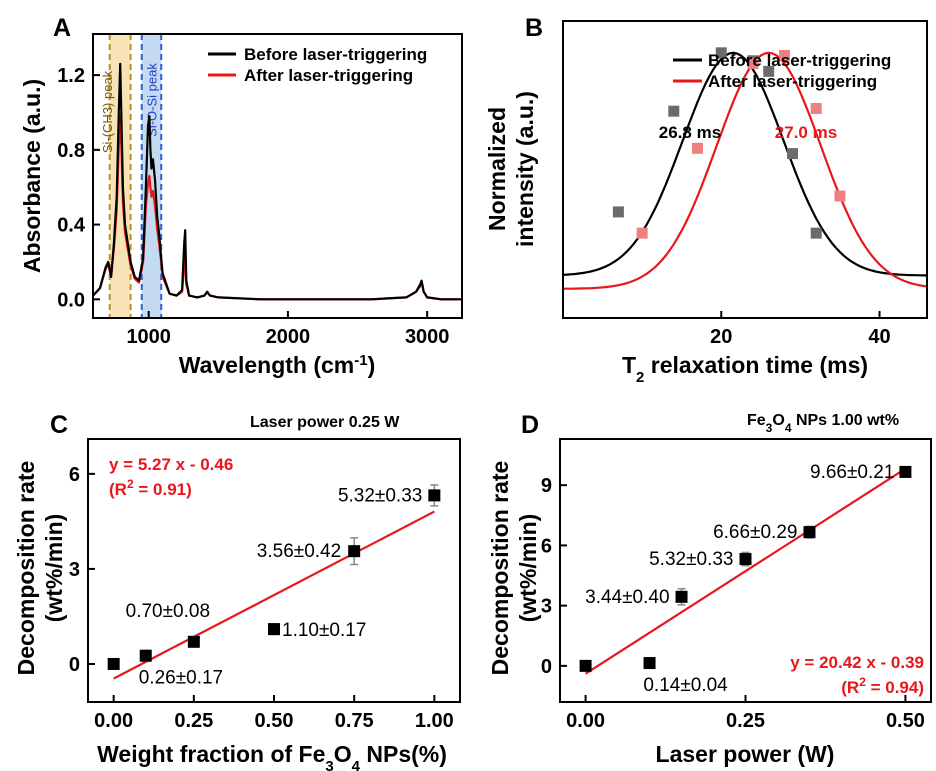  I want to click on panel-b-y-axis-label-line1: Normalized, so click(497, 169).